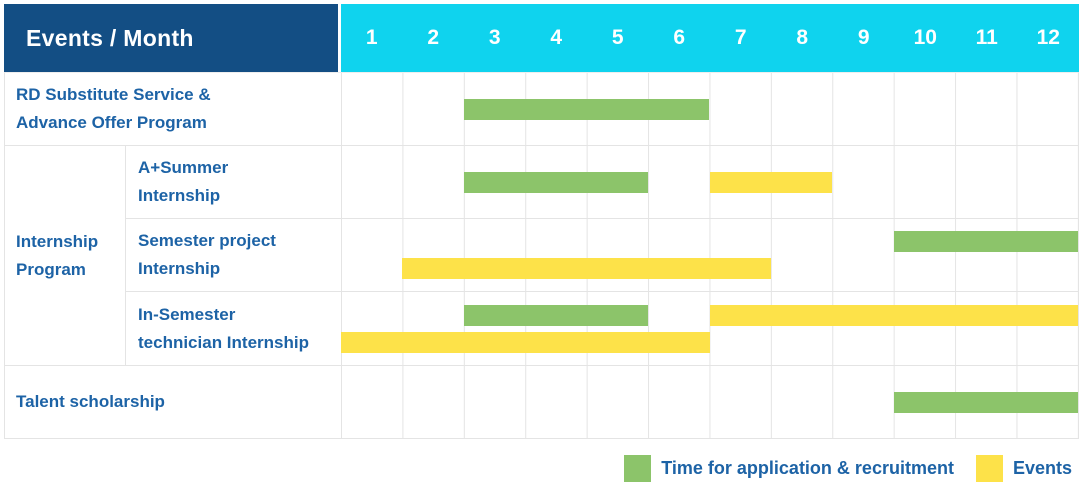 The image size is (1080, 494). What do you see at coordinates (740, 37) in the screenshot?
I see `month-label: 7` at bounding box center [740, 37].